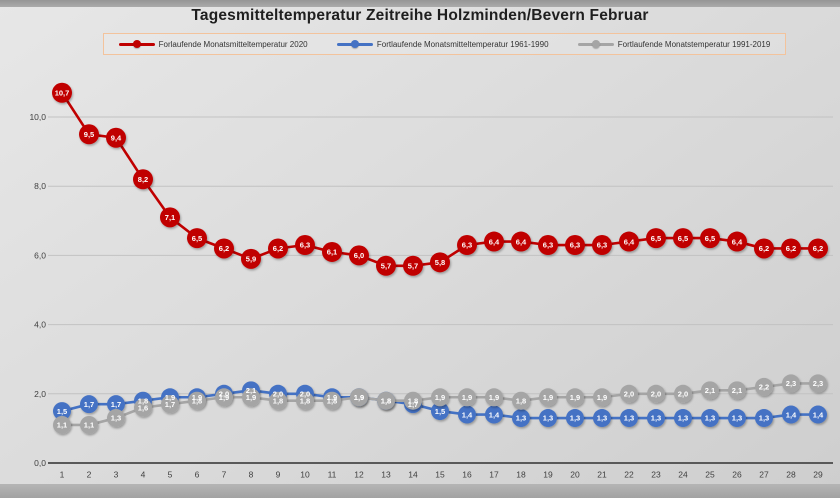 The width and height of the screenshot is (840, 498). What do you see at coordinates (305, 475) in the screenshot?
I see `x-tick-label: 10` at bounding box center [305, 475].